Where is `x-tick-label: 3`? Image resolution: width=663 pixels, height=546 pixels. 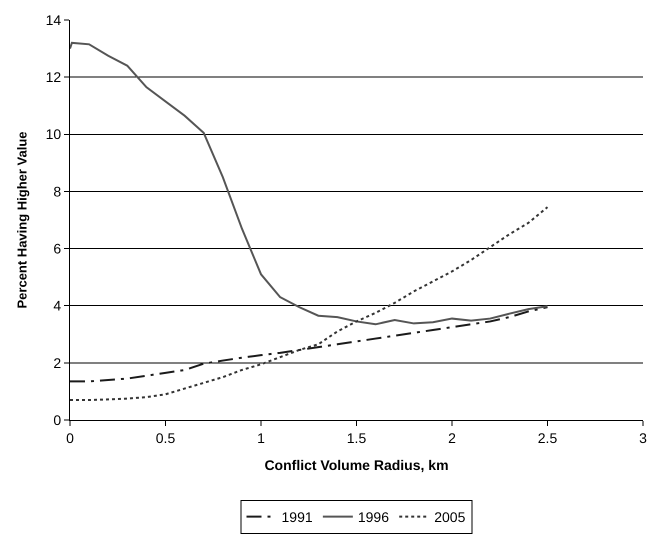 x-tick-label: 3 is located at coordinates (643, 438).